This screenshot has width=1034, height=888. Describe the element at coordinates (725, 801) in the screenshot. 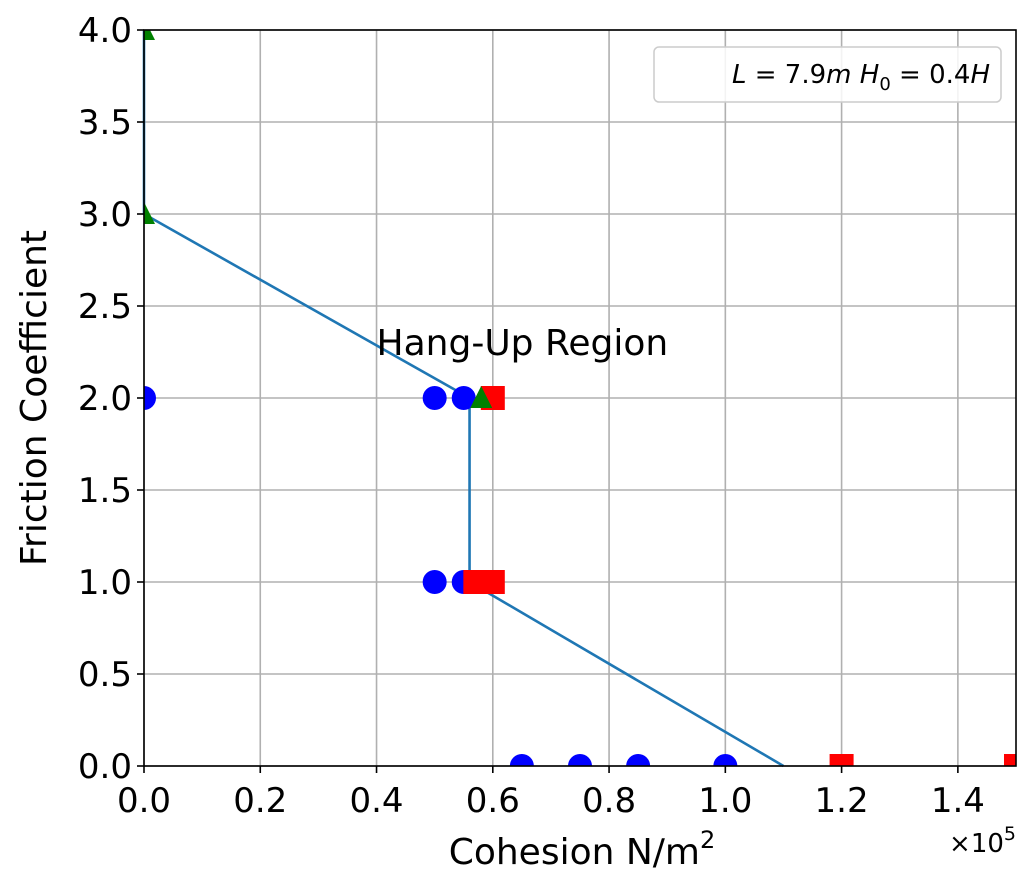

I see `x-tick-label-5: 1.0` at that location.